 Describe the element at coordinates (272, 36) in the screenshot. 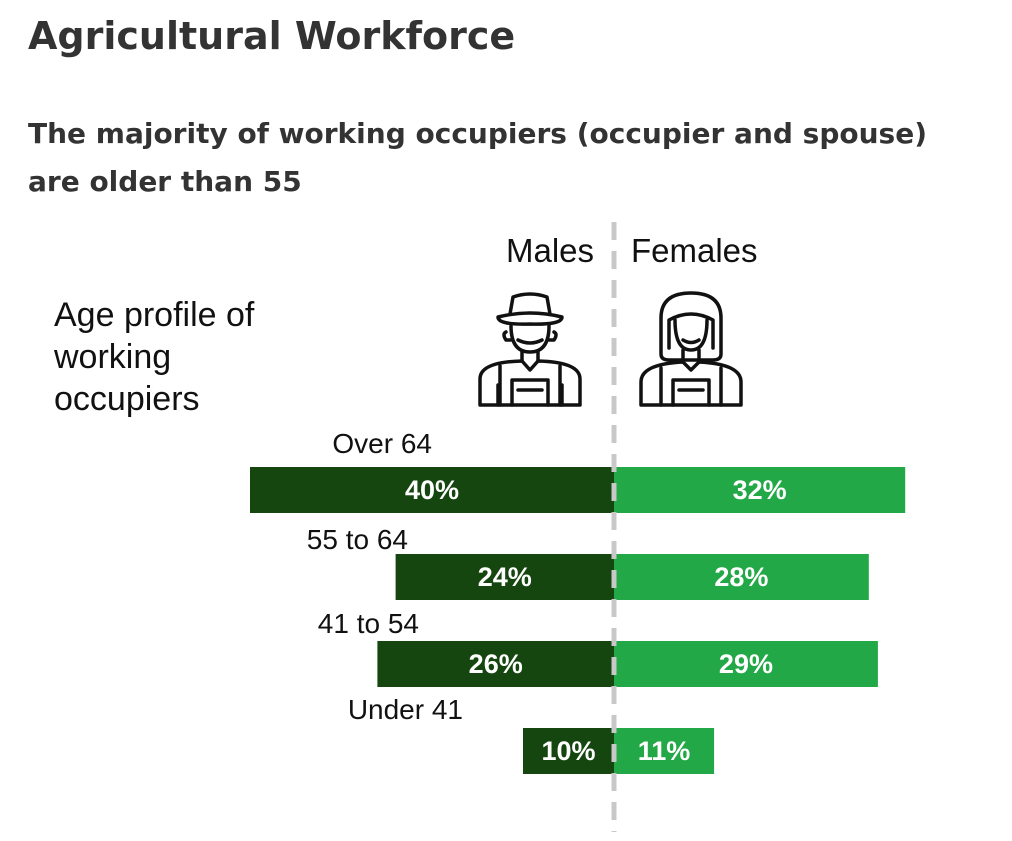

I see `page-title: Agricultural Workforce` at that location.